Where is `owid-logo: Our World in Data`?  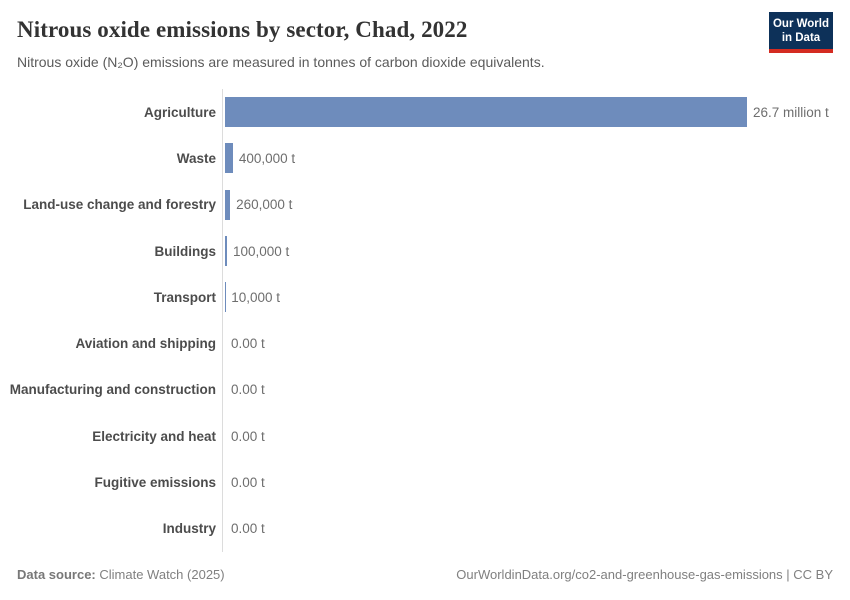
owid-logo: Our World in Data is located at coordinates (801, 32).